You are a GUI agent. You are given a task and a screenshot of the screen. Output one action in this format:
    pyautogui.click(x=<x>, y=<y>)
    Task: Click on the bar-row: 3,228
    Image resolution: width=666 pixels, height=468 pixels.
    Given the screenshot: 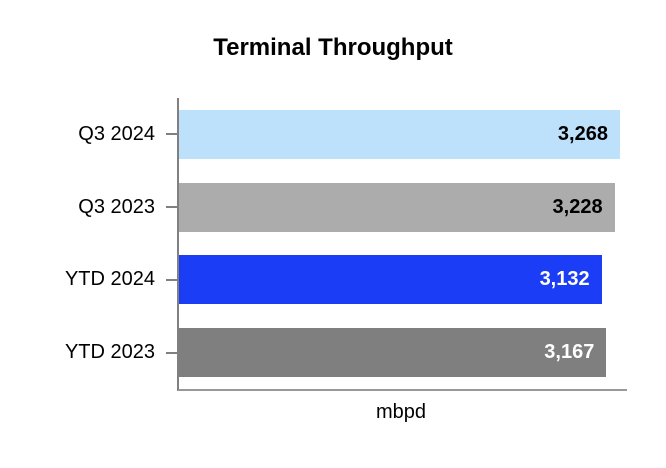 What is the action you would take?
    pyautogui.click(x=396, y=207)
    